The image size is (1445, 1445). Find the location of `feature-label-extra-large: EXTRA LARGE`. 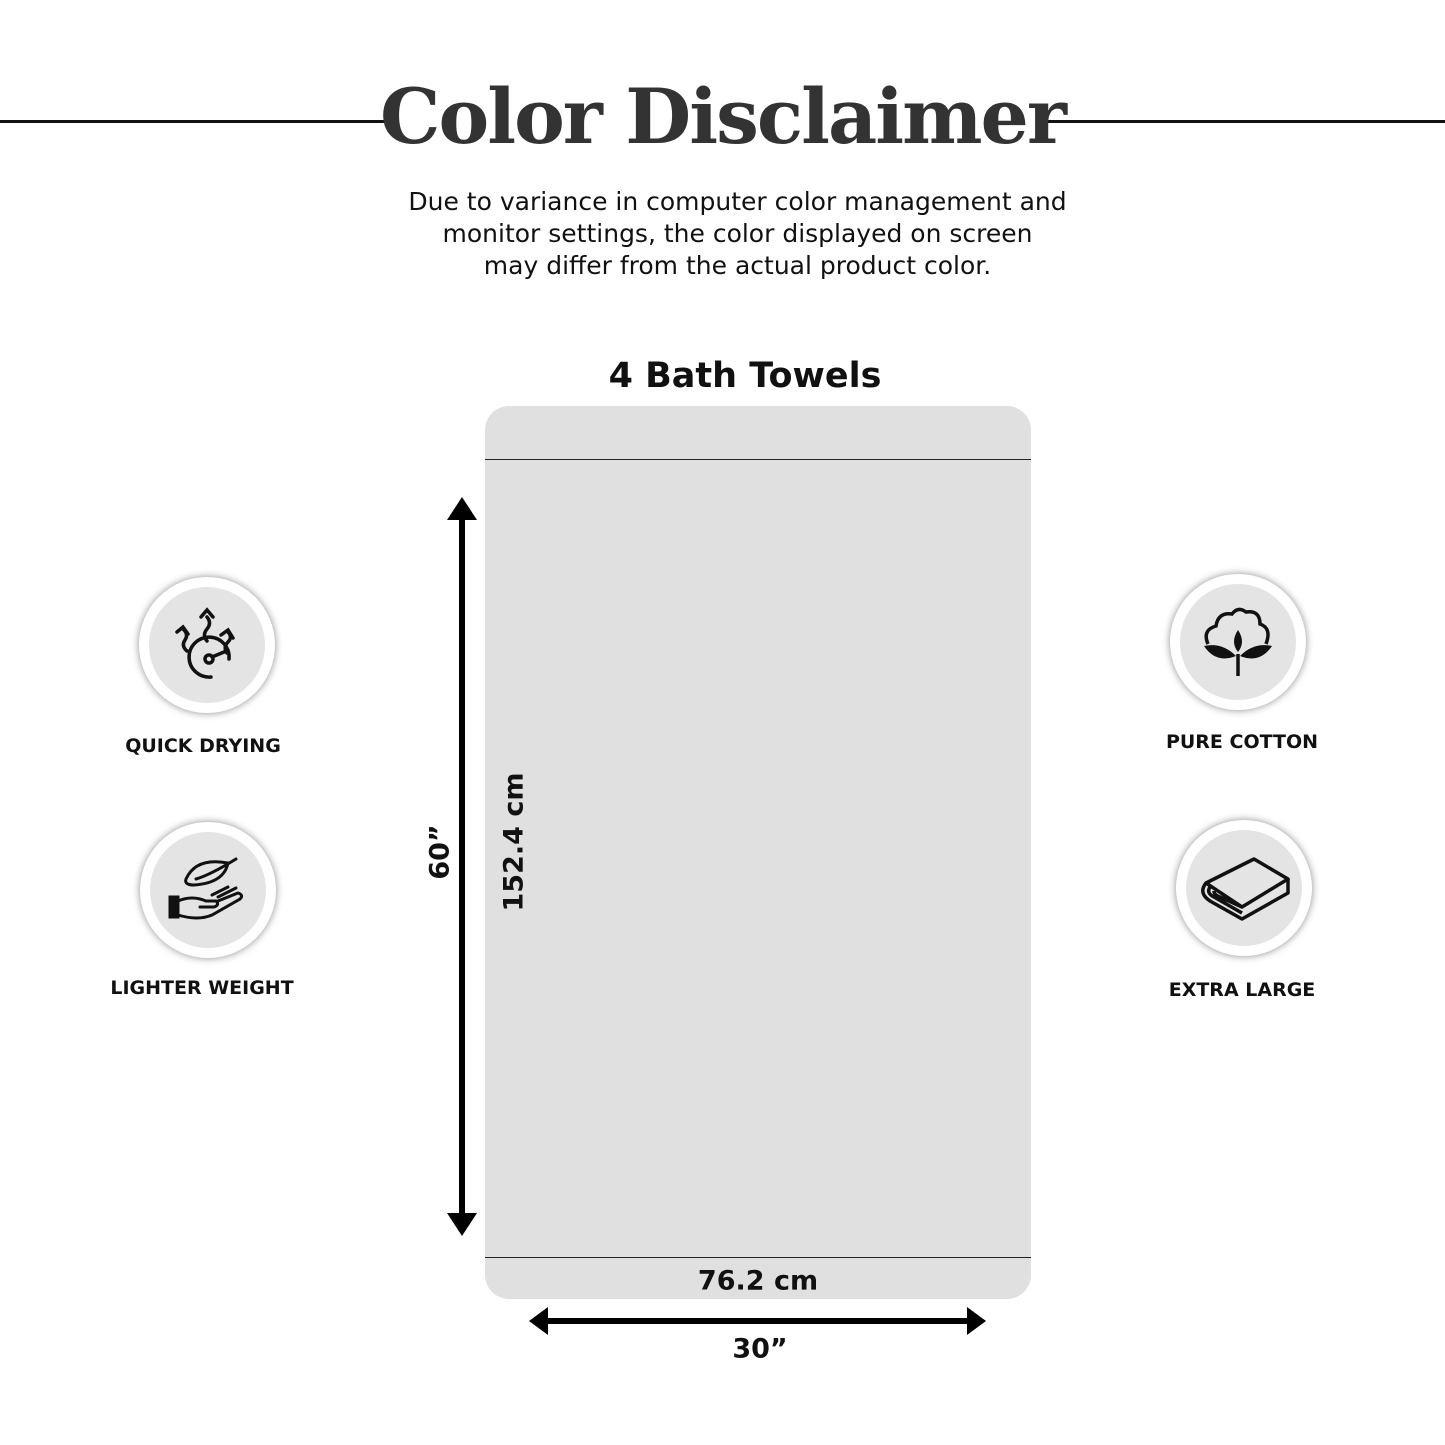

feature-label-extra-large: EXTRA LARGE is located at coordinates (1242, 990).